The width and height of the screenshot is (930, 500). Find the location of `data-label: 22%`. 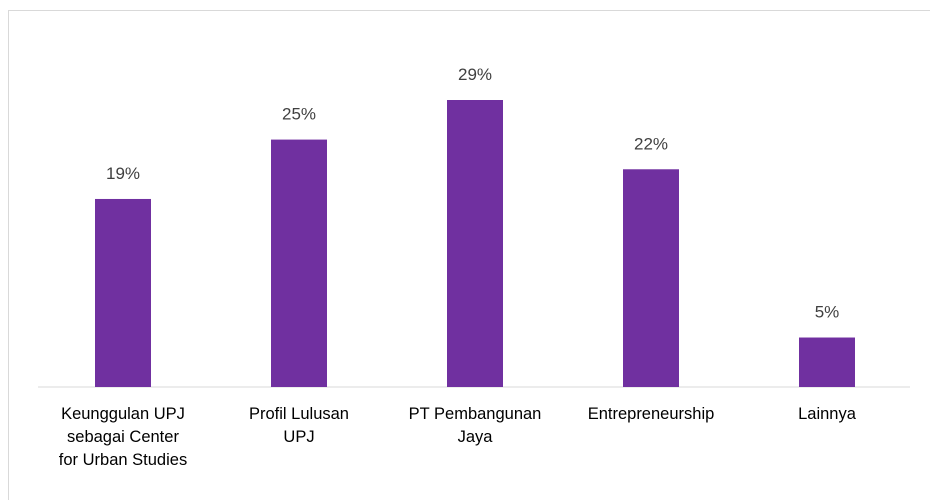

data-label: 22% is located at coordinates (651, 143).